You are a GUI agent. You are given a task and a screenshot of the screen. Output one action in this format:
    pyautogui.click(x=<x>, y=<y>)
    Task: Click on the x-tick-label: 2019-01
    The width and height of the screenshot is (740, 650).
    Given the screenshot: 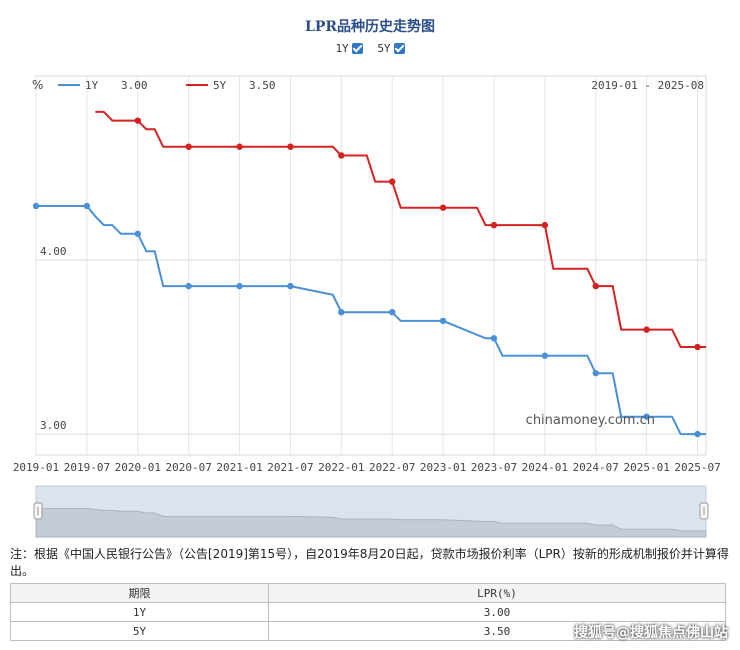 What is the action you would take?
    pyautogui.click(x=36, y=467)
    